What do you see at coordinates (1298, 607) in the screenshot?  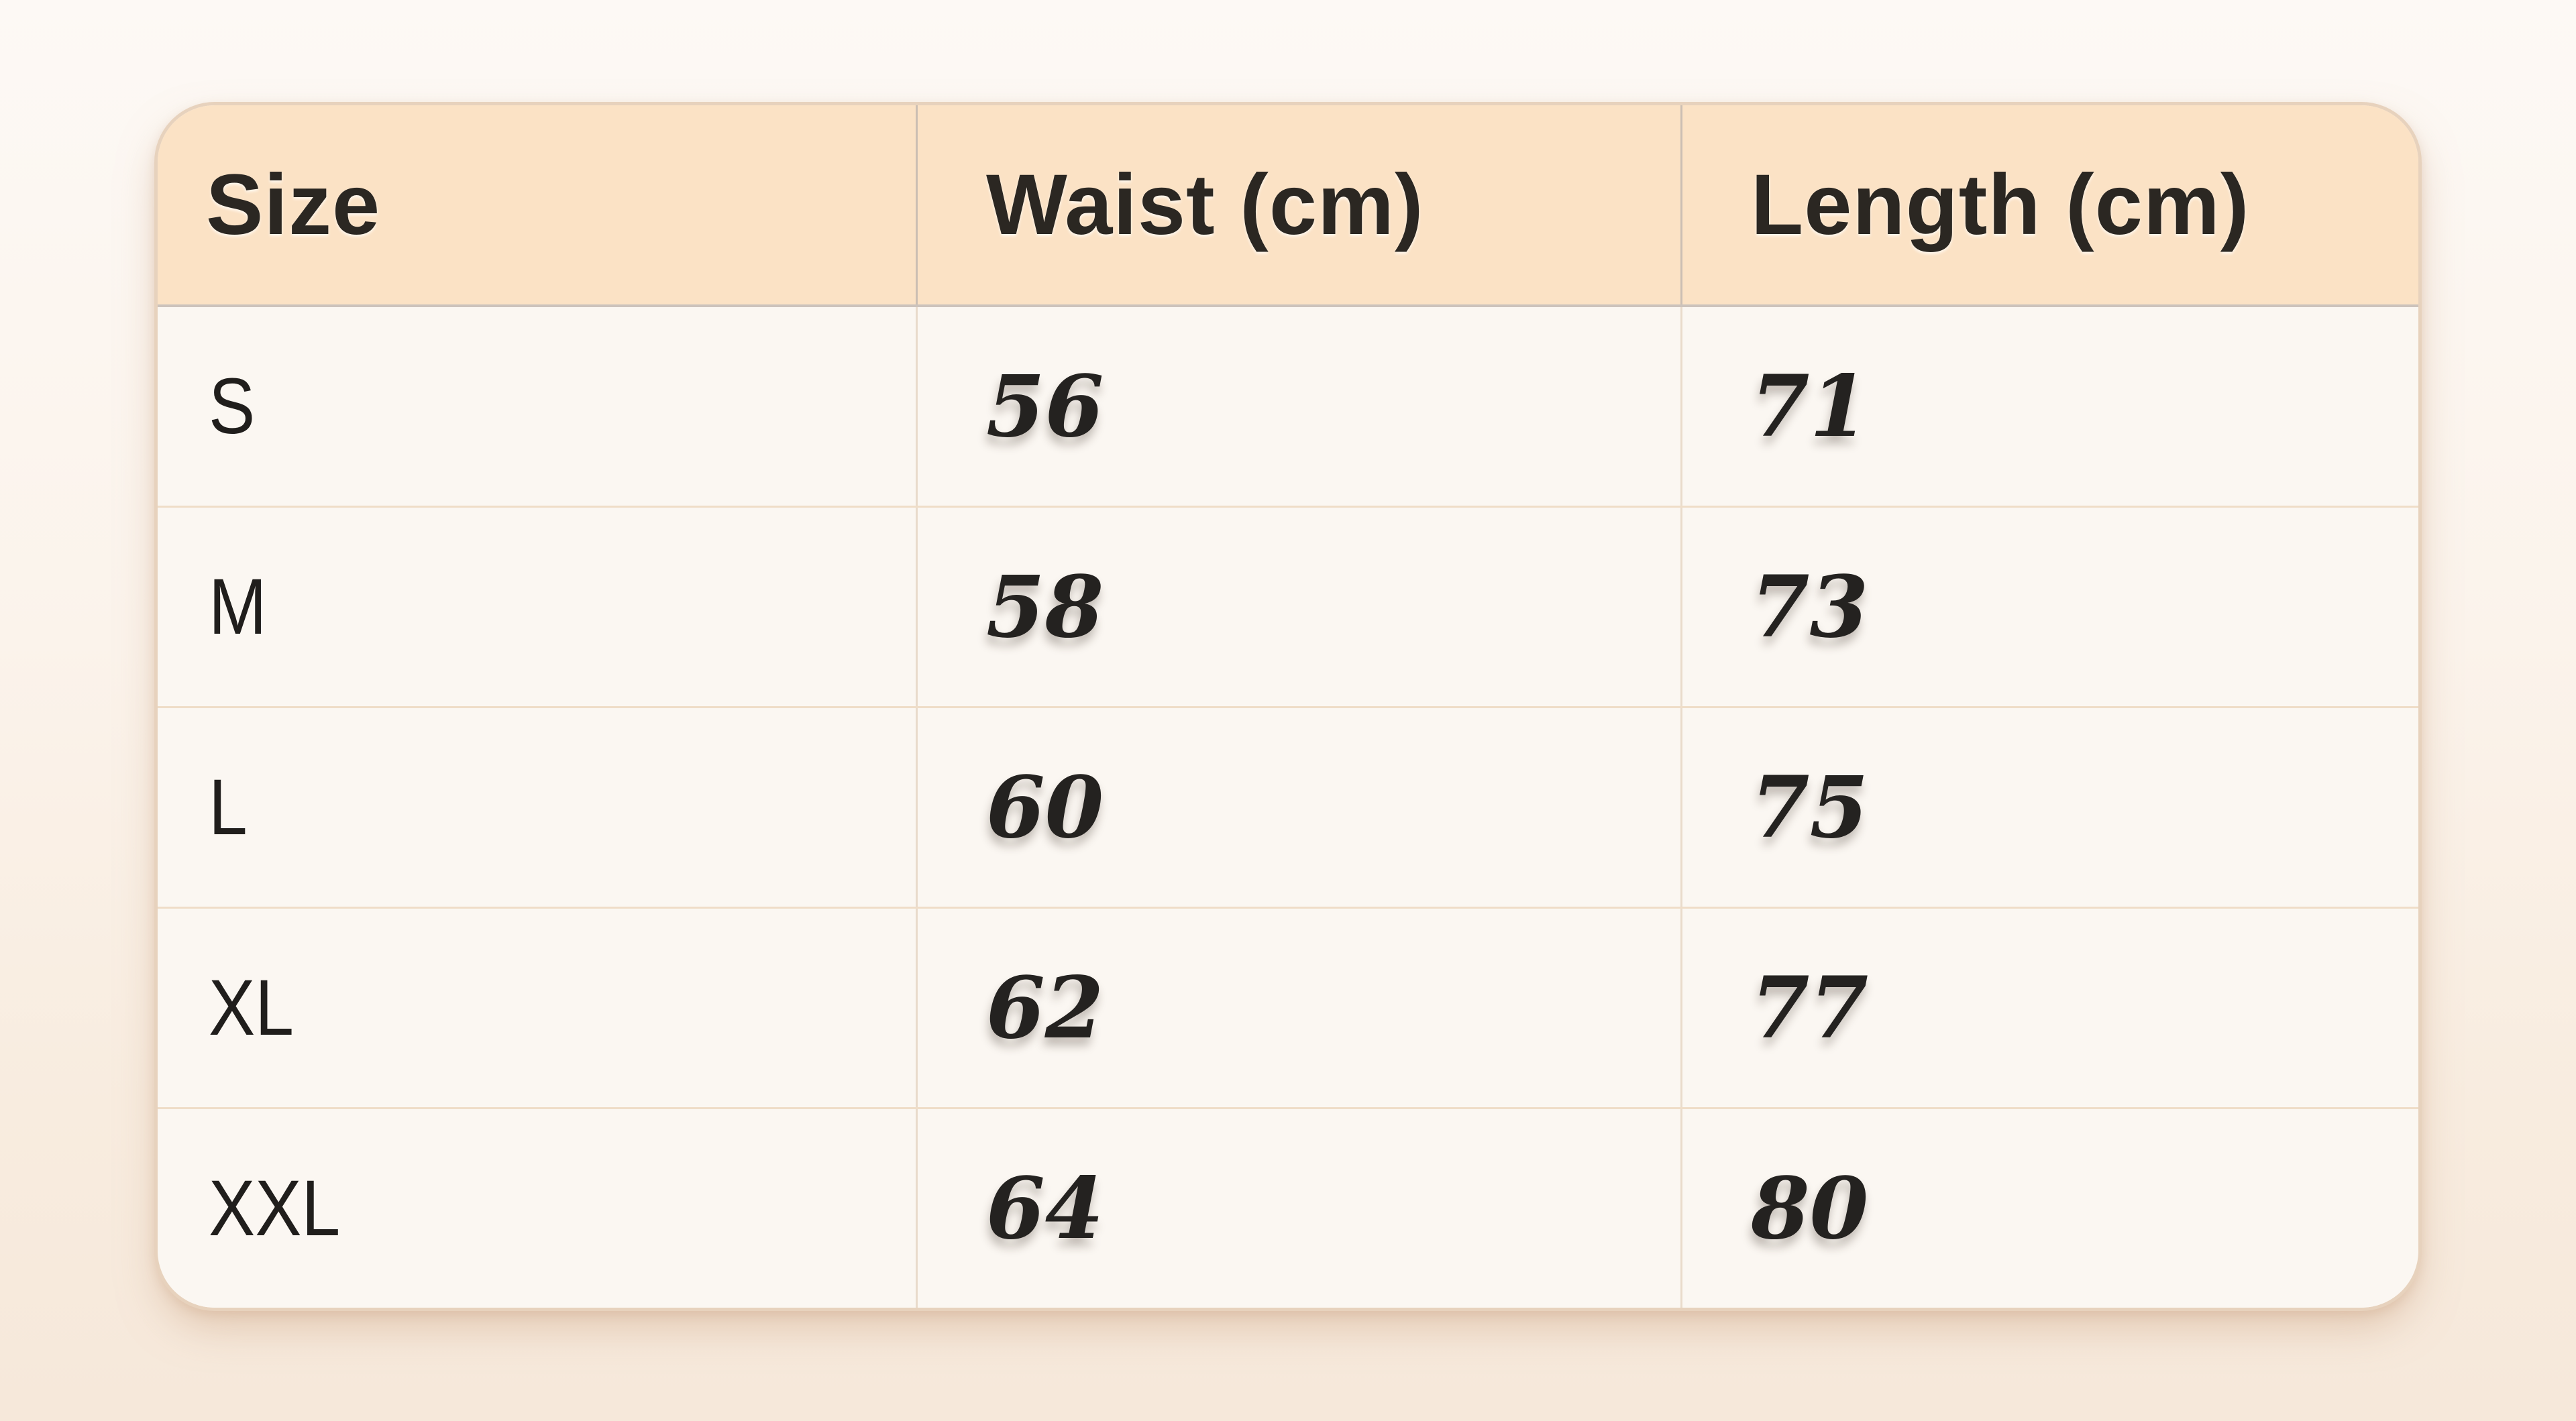 I see `cell-waist-m: 58` at bounding box center [1298, 607].